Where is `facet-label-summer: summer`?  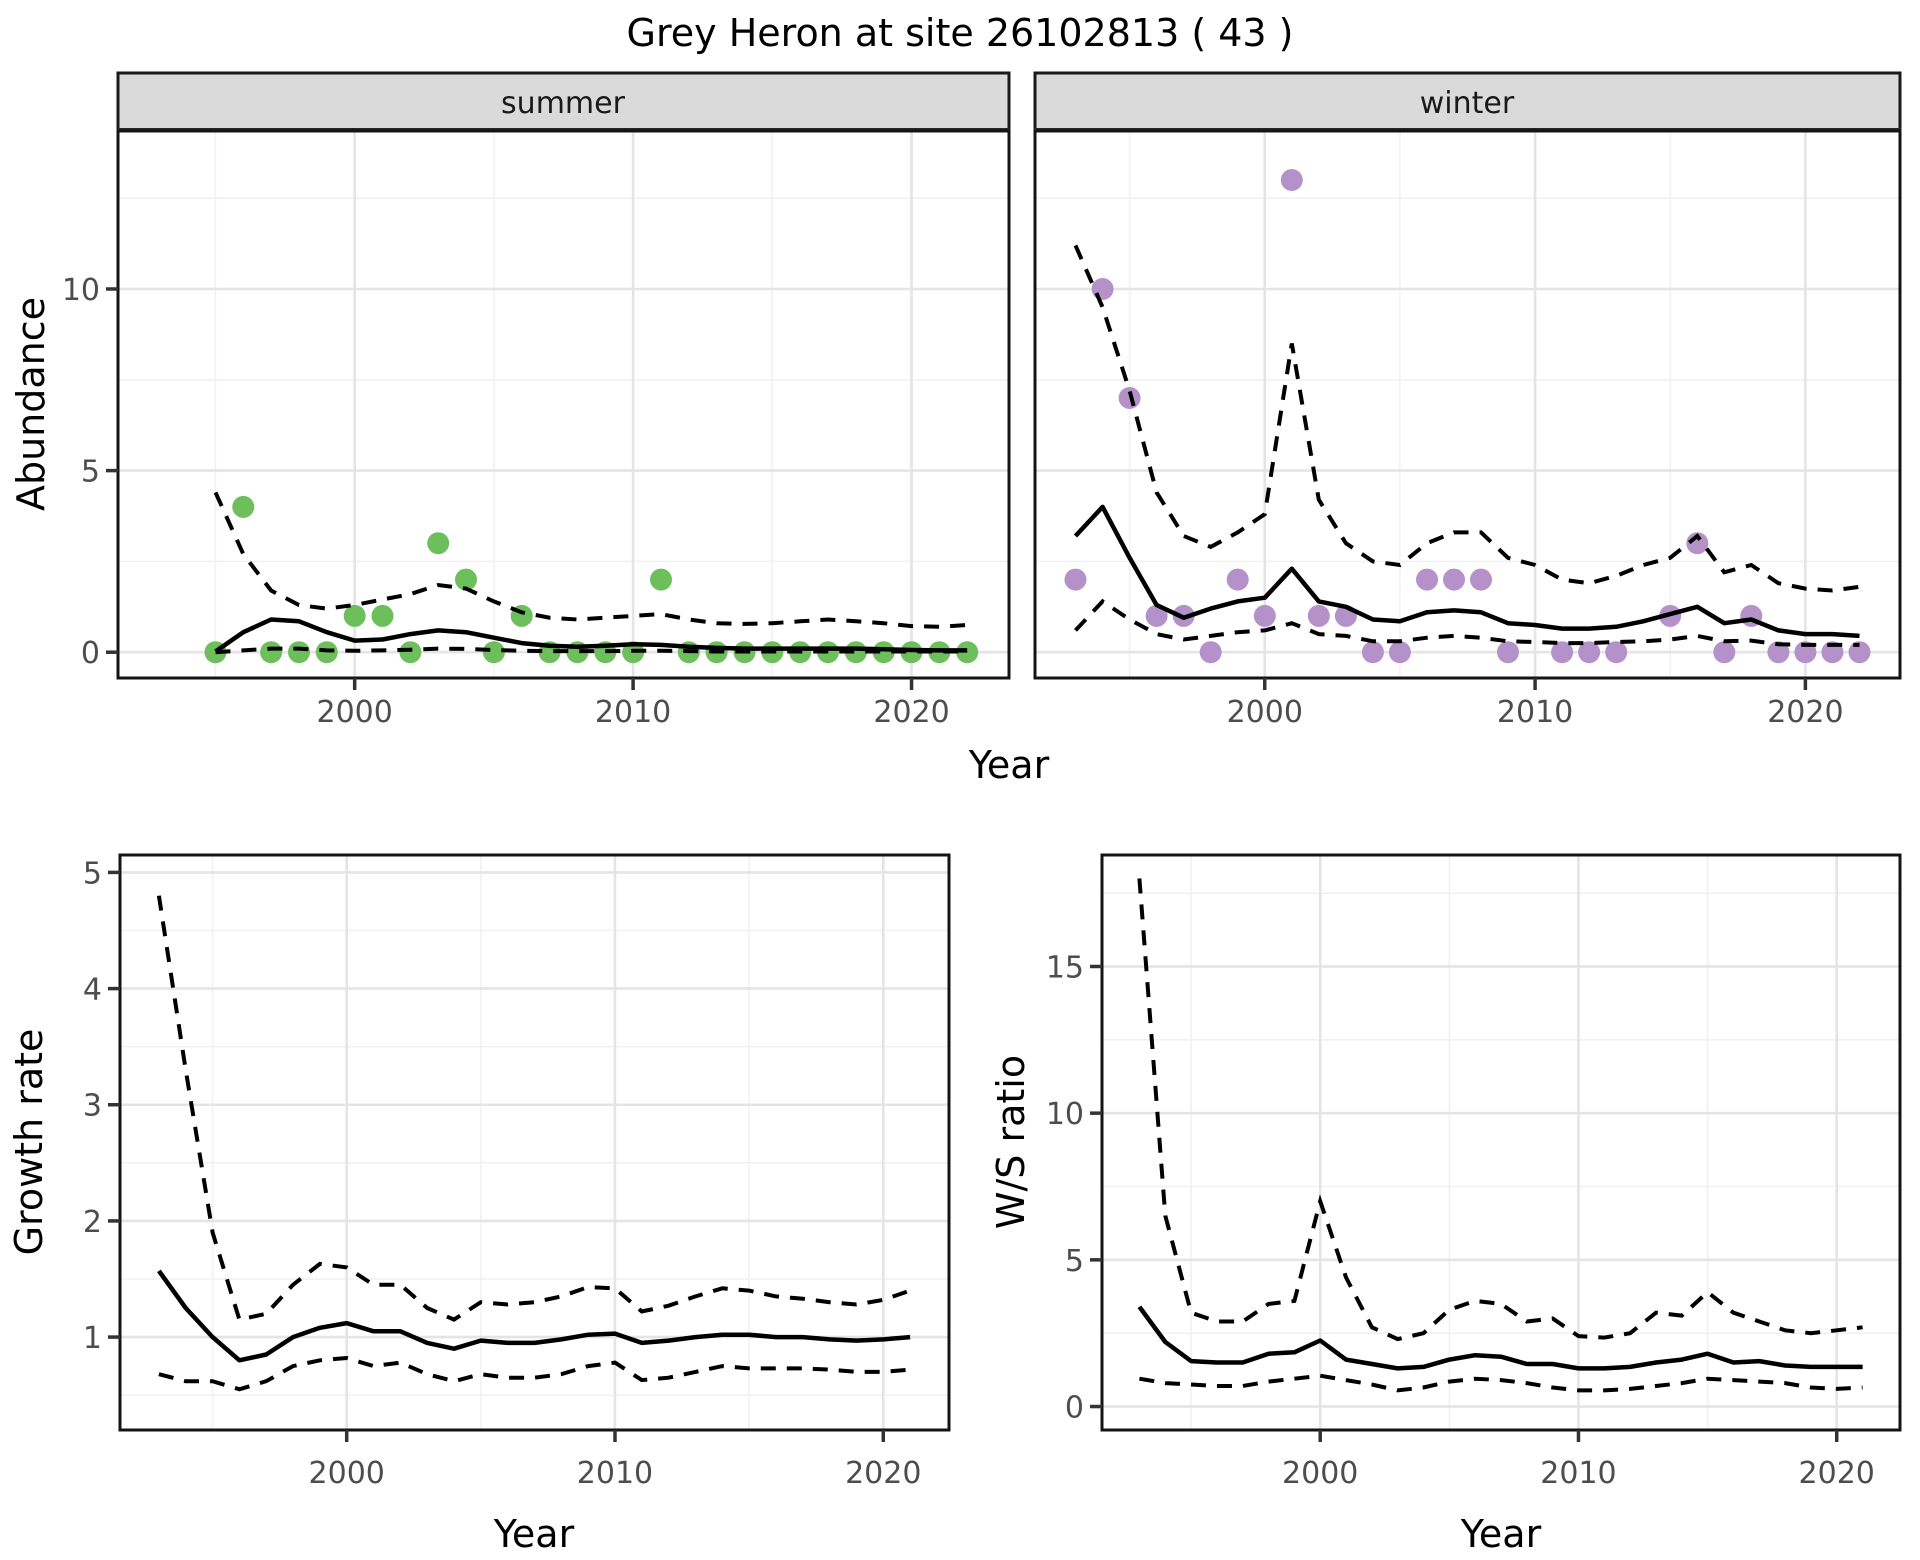 facet-label-summer: summer is located at coordinates (563, 103).